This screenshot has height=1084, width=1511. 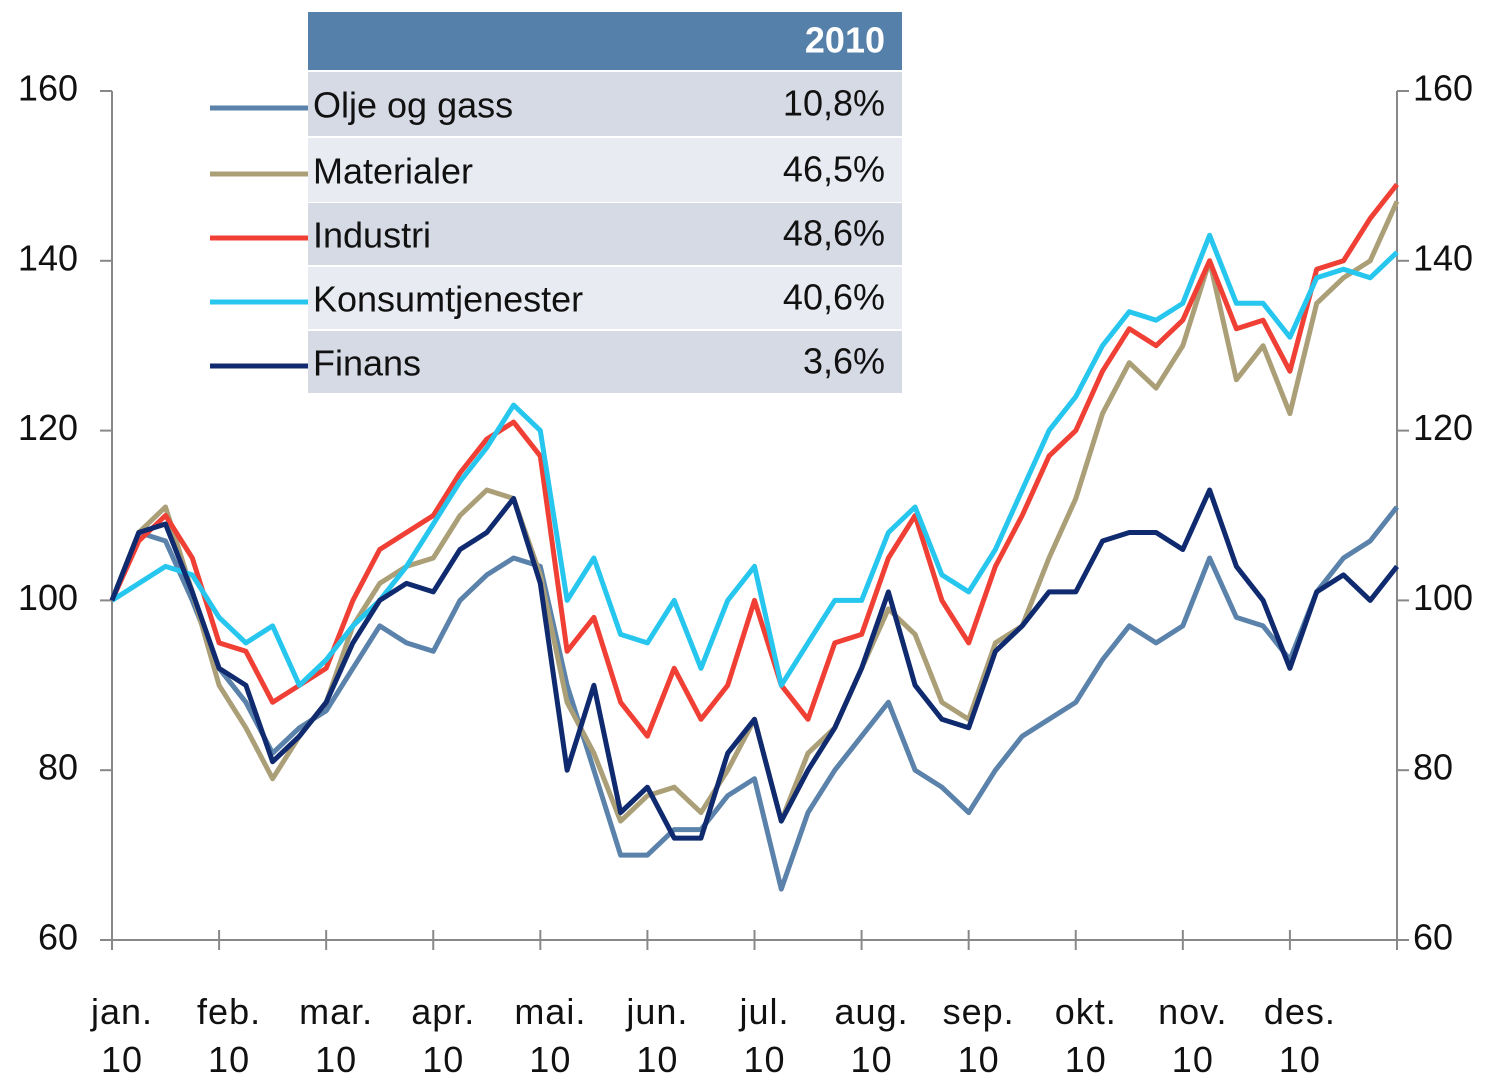 I want to click on x-tick-label: okt. 10, so click(x=1085, y=1035).